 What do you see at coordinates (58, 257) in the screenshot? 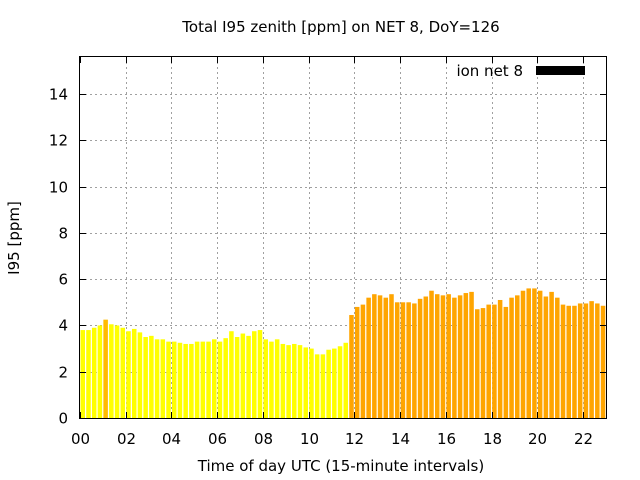
I see `y-tick-labels: 0 2 4 6 8 10 12 14` at bounding box center [58, 257].